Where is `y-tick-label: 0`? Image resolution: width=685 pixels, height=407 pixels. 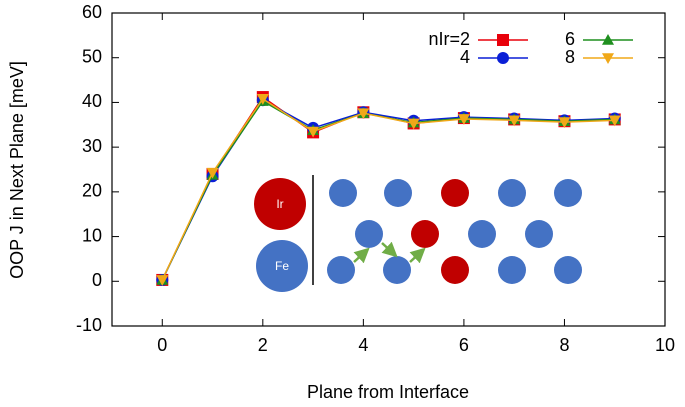
y-tick-label: 0 is located at coordinates (97, 280).